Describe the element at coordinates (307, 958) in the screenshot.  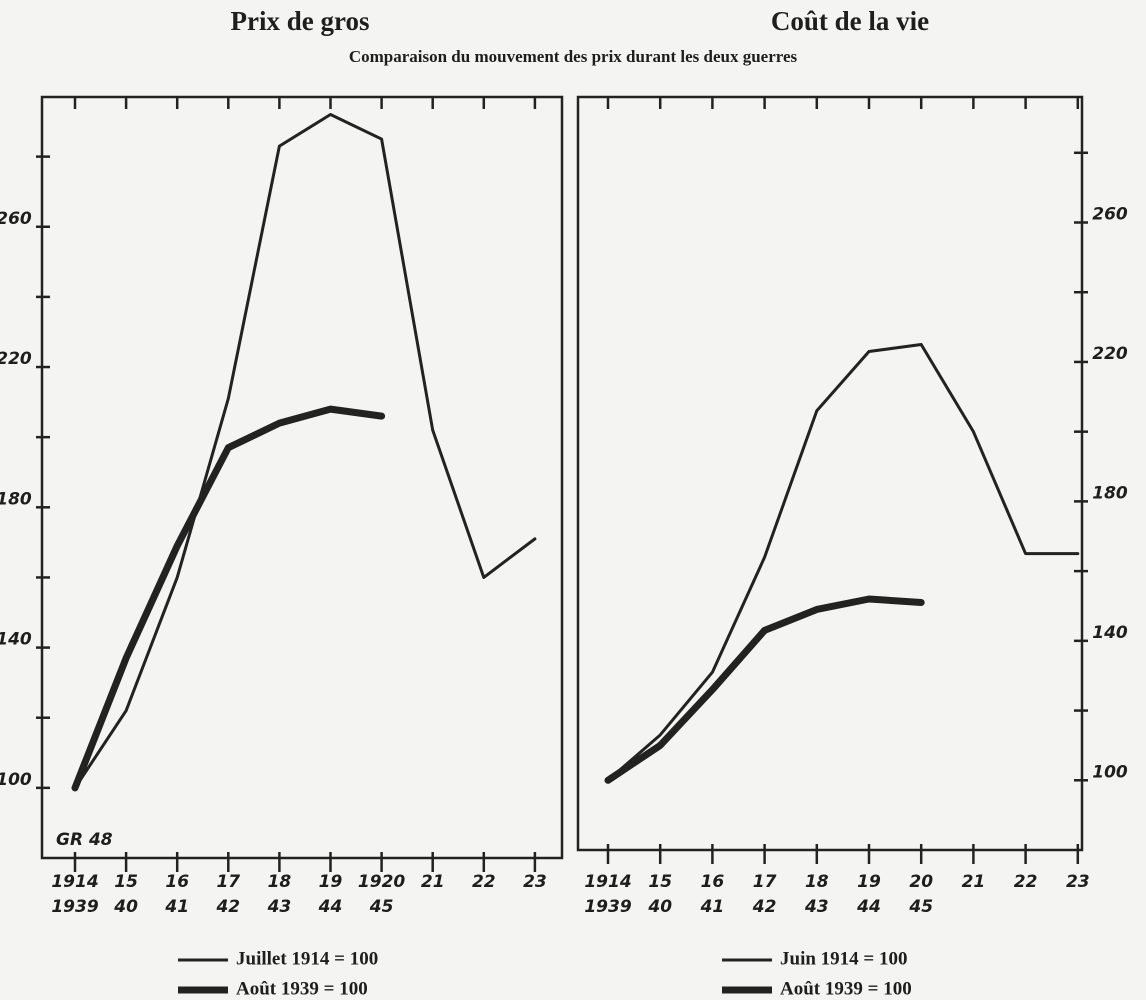
I see `legend-label: Juillet 1914 = 100` at that location.